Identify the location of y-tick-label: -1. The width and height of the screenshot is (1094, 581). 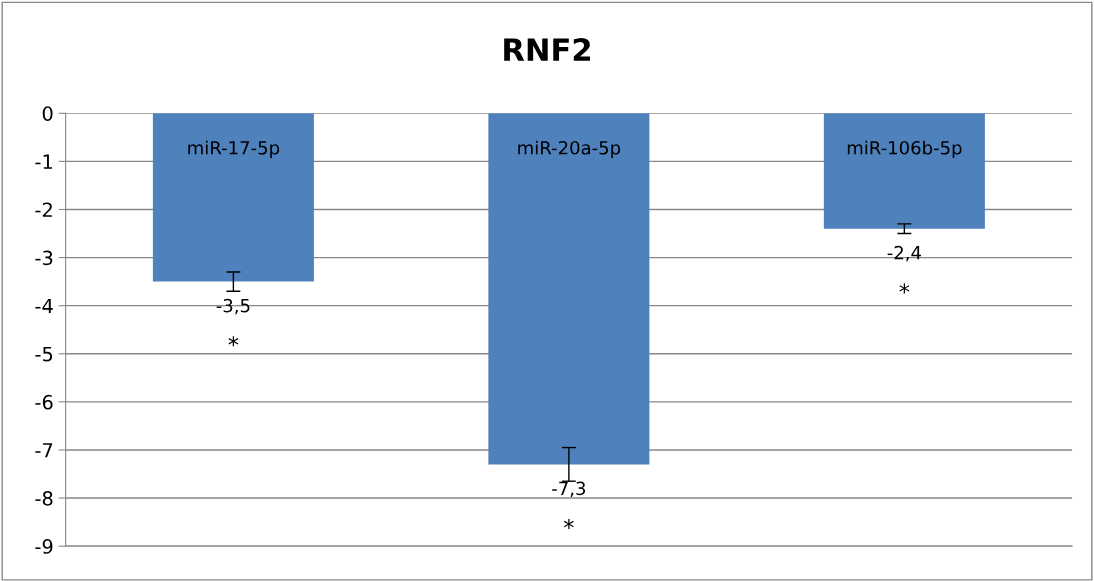
(44, 161).